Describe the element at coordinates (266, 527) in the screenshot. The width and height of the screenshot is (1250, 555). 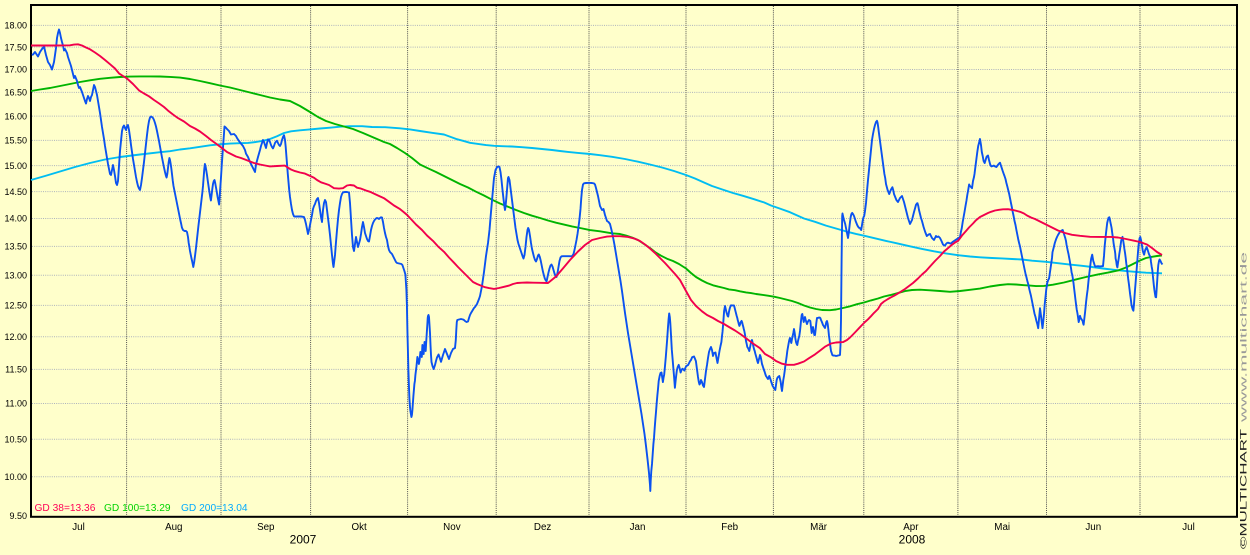
I see `svg-text: Sep` at that location.